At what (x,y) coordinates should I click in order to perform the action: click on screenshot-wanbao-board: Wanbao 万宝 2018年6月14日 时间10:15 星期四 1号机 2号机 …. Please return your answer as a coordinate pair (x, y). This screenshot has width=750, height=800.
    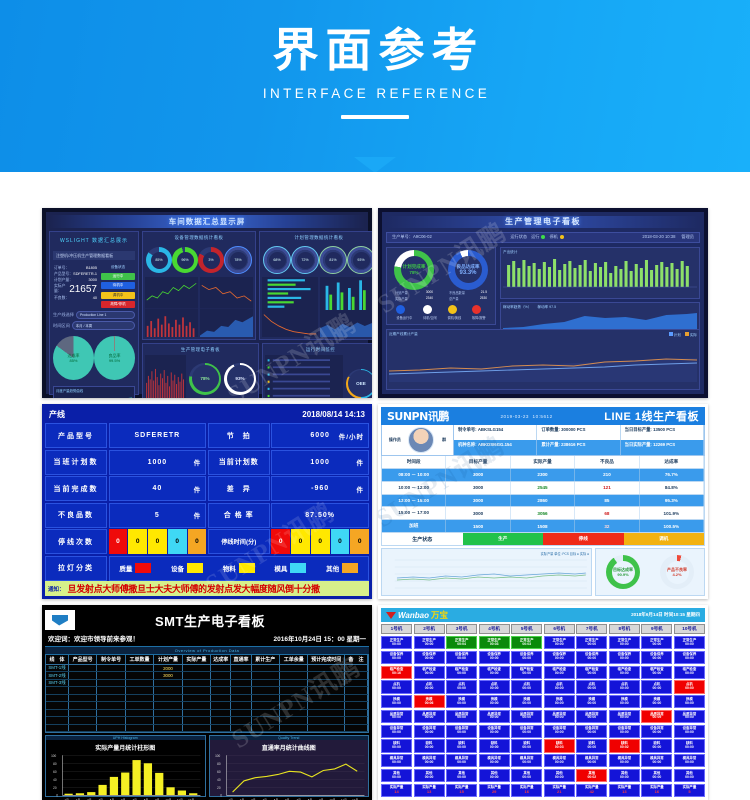
    Looking at the image, I should click on (543, 702).